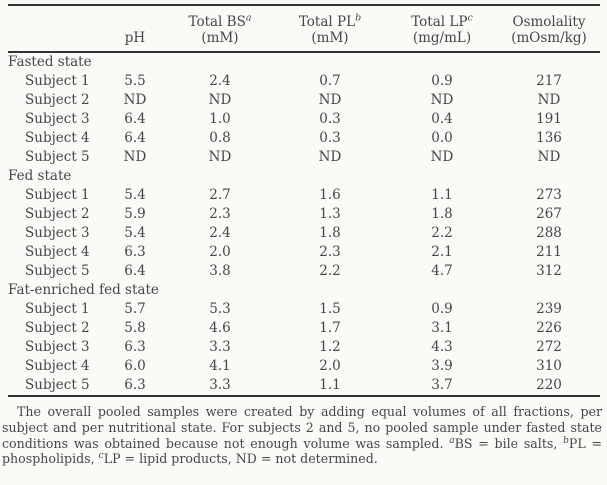 This screenshot has width=607, height=485. I want to click on cell-value: 239, so click(549, 309).